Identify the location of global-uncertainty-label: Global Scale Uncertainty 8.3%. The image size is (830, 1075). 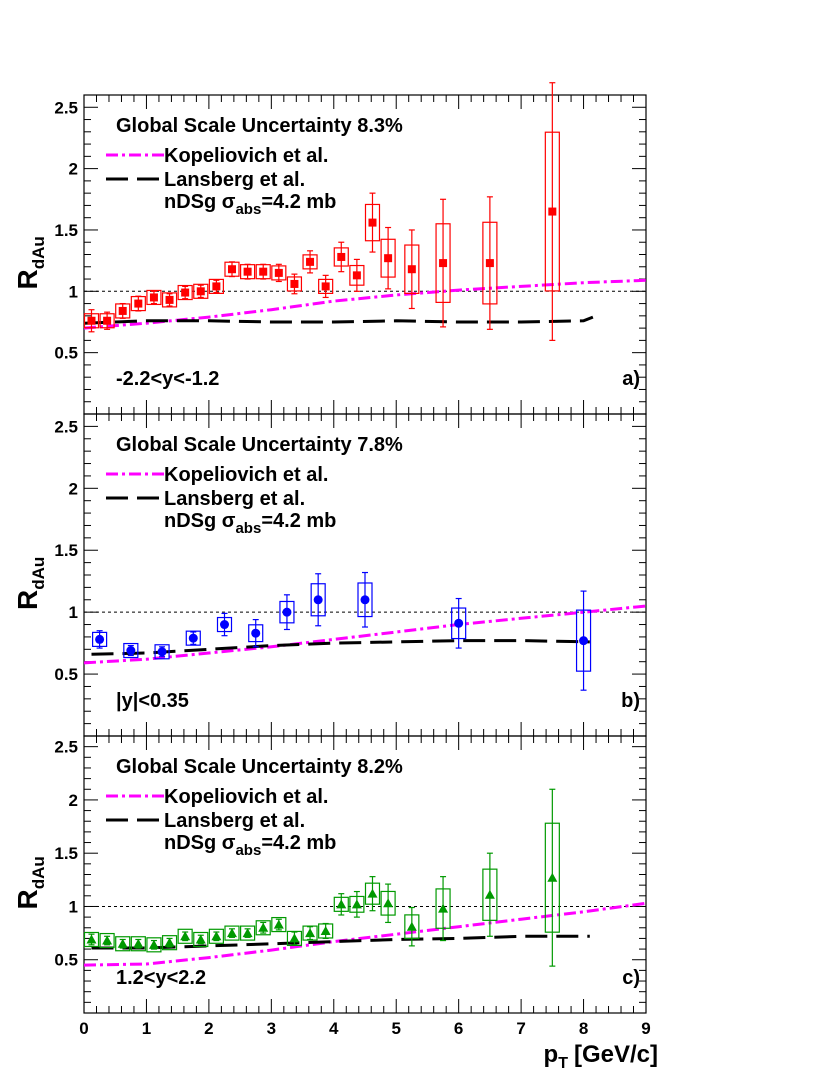
(259, 126).